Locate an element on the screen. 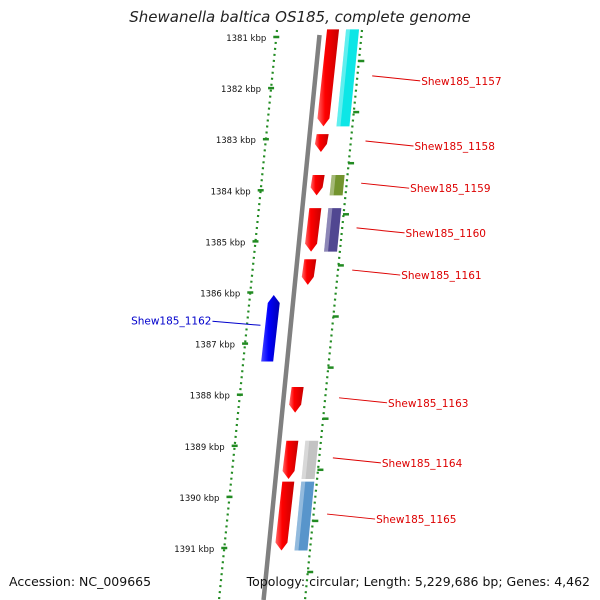 The width and height of the screenshot is (600, 600). gene-label: Shew185_1158 is located at coordinates (455, 147).